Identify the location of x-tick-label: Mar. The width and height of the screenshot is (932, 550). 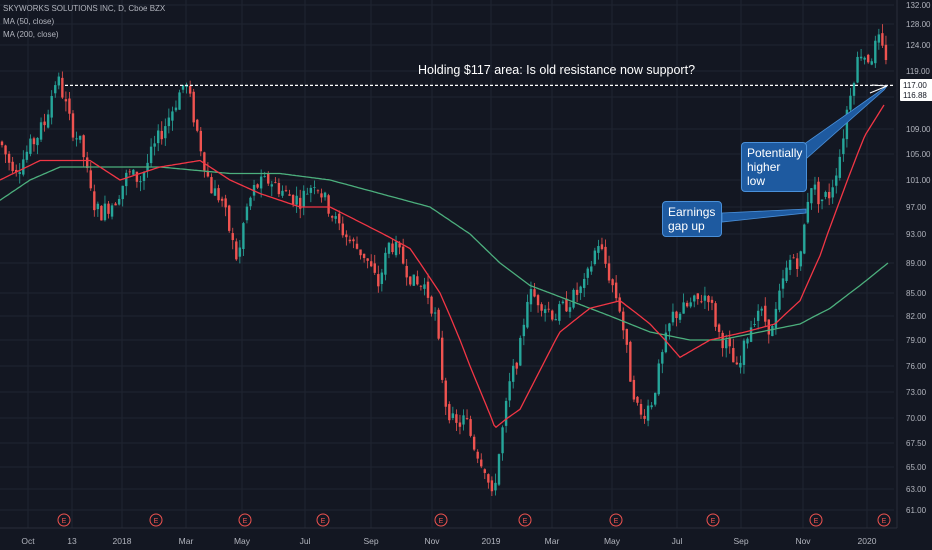
(552, 541).